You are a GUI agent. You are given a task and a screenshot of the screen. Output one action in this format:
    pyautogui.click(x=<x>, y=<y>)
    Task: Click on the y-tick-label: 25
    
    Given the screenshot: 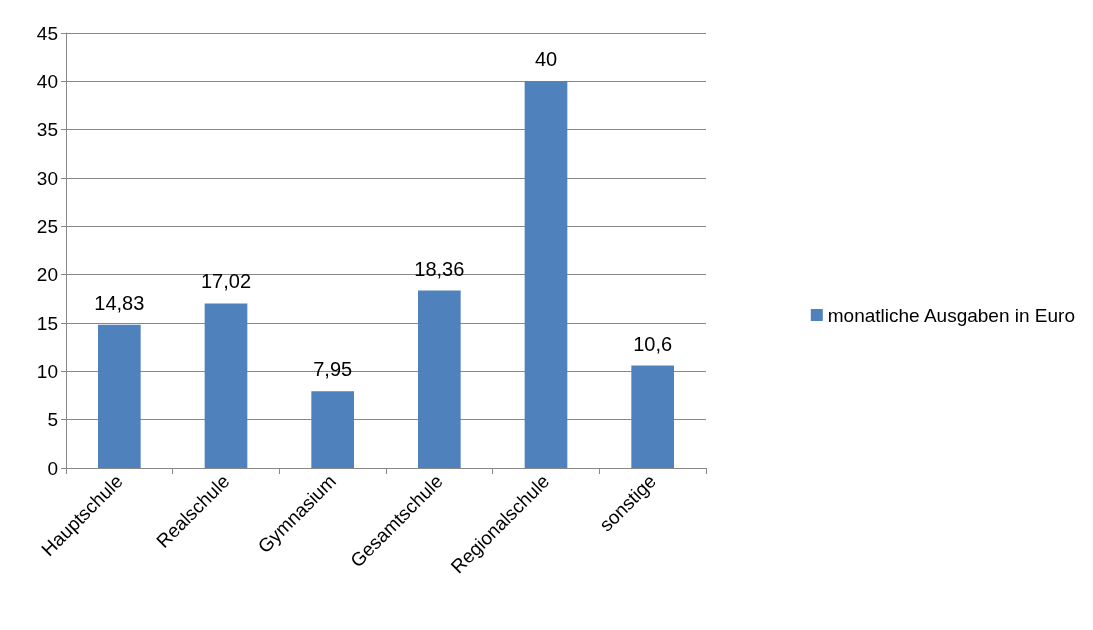 What is the action you would take?
    pyautogui.click(x=47, y=226)
    